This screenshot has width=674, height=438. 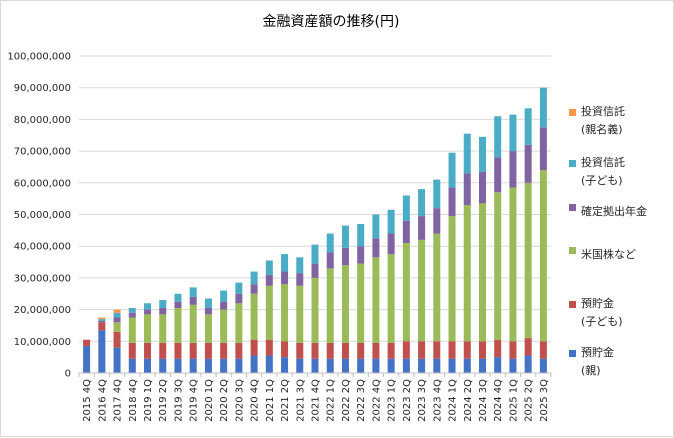 What do you see at coordinates (361, 400) in the screenshot?
I see `x-tick-label: 2022 3Q` at bounding box center [361, 400].